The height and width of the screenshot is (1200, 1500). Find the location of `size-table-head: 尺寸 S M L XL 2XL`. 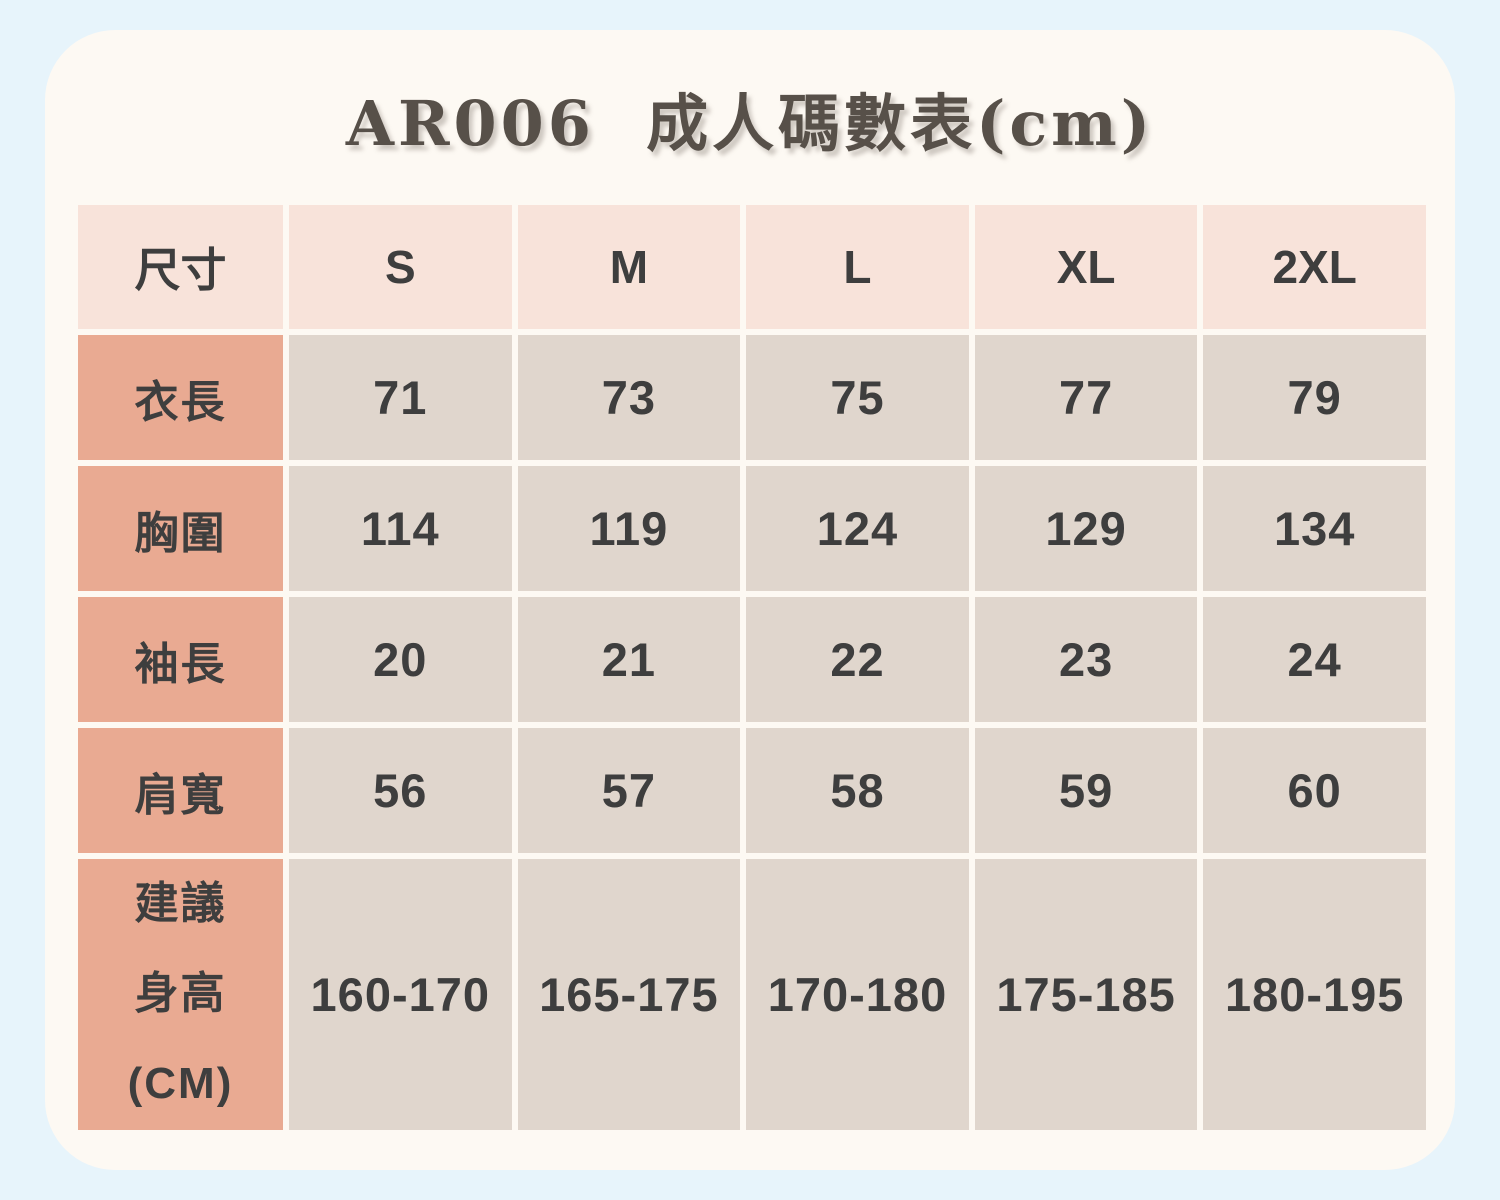

size-table-head: 尺寸 S M L XL 2XL is located at coordinates (752, 267).